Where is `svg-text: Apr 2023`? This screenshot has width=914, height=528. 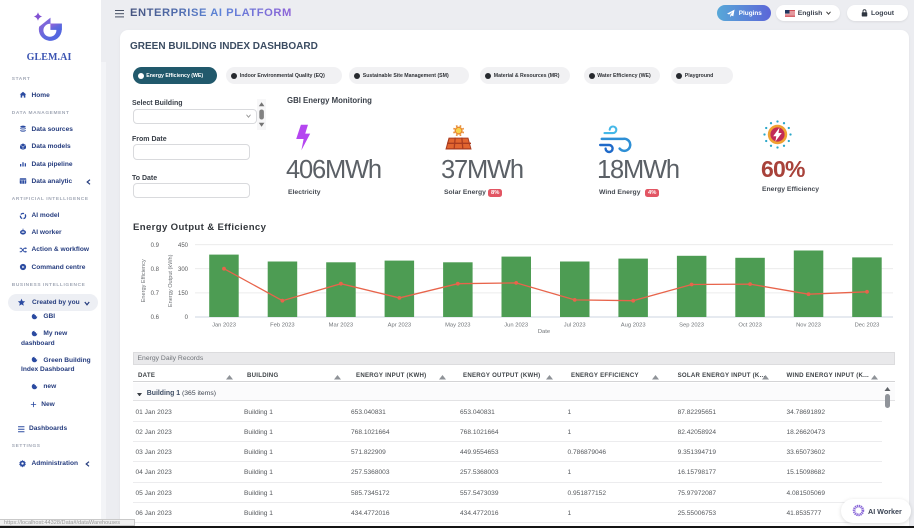
svg-text: Apr 2023 is located at coordinates (400, 326).